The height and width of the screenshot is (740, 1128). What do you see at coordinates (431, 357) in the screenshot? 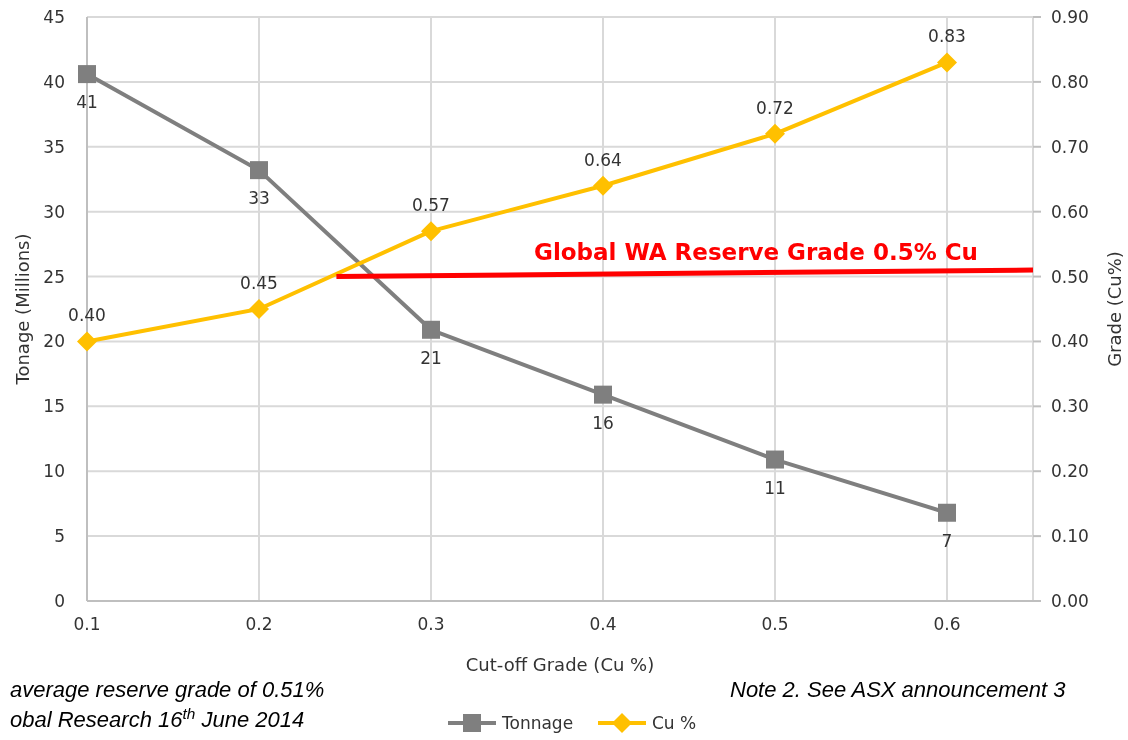
I see `data-label: 21` at bounding box center [431, 357].